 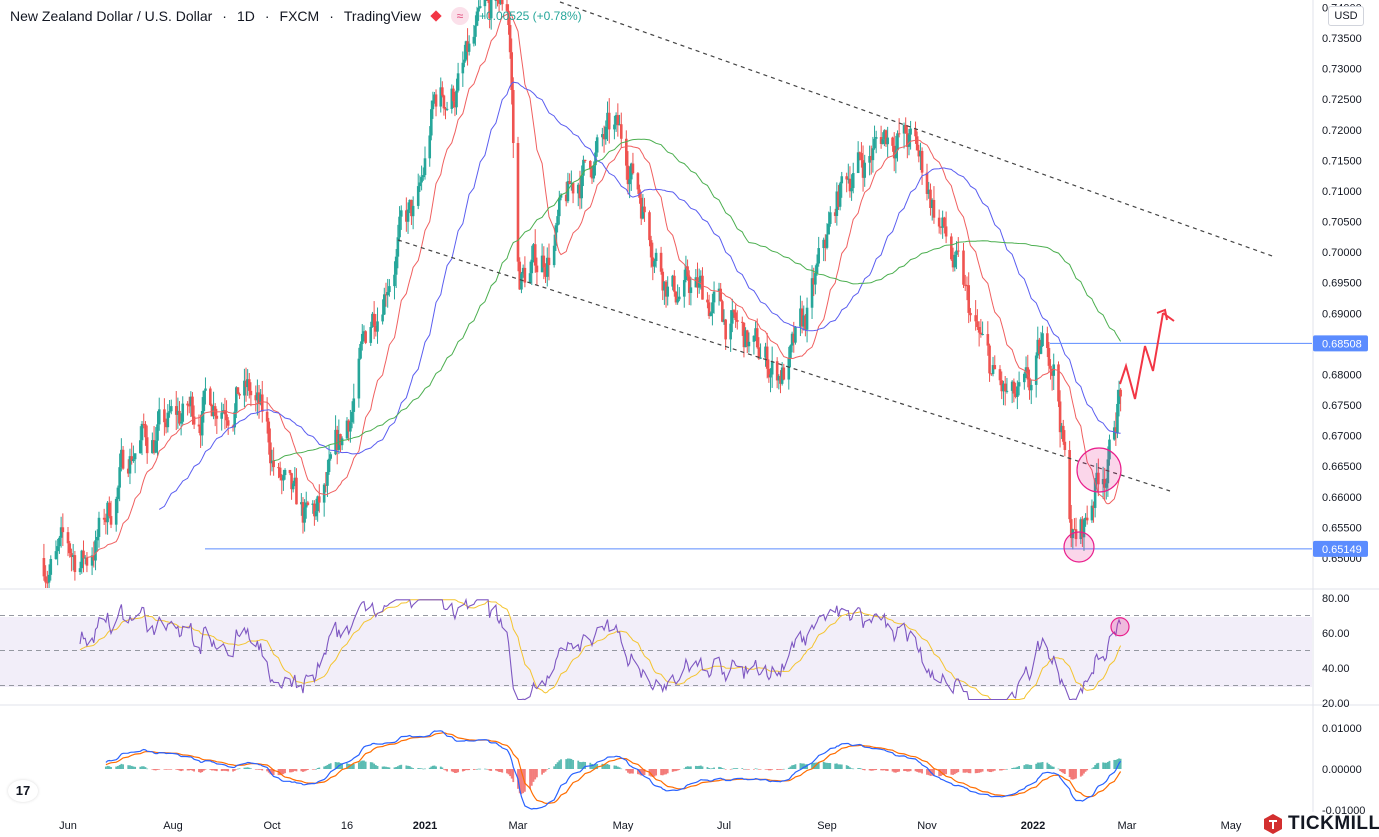 What do you see at coordinates (1340, 548) in the screenshot?
I see `price-label-box` at bounding box center [1340, 548].